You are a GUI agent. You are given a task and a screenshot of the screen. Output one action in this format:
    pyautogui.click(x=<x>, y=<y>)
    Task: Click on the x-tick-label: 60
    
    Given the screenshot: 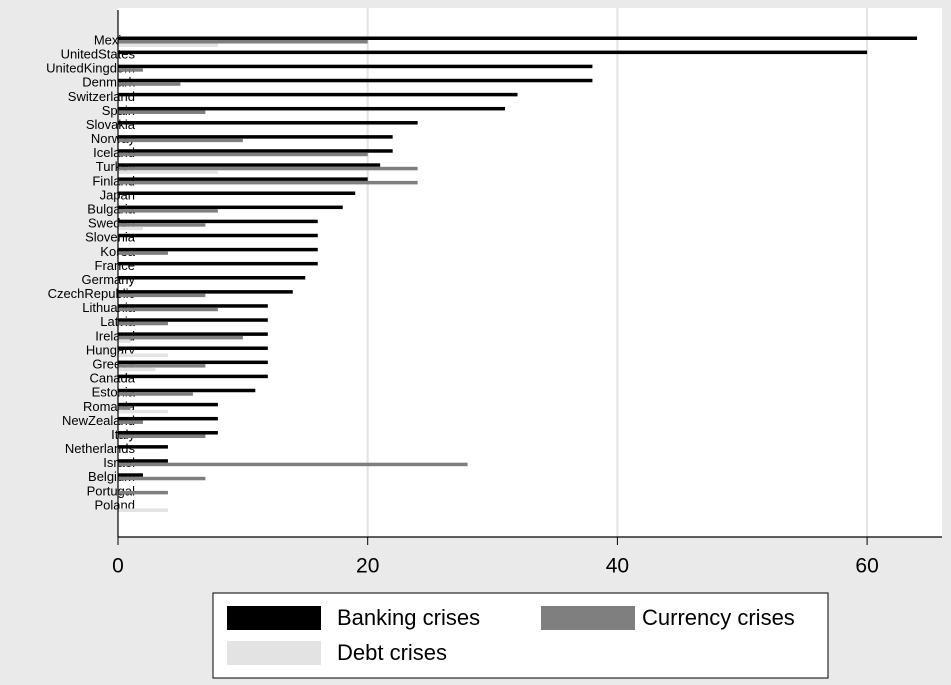 What is the action you would take?
    pyautogui.click(x=866, y=566)
    